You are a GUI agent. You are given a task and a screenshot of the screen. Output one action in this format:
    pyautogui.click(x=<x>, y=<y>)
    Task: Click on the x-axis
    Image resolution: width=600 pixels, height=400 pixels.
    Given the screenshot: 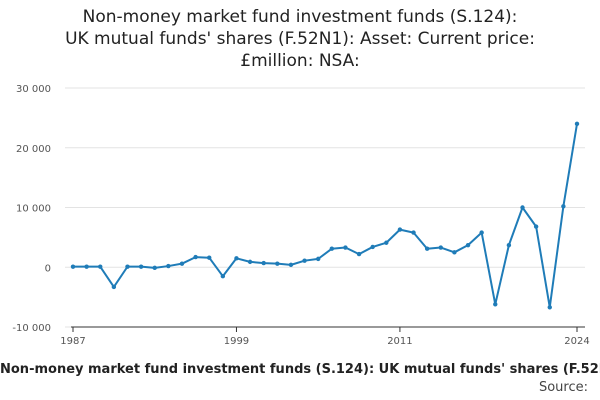 What is the action you would take?
    pyautogui.click(x=328, y=329)
    